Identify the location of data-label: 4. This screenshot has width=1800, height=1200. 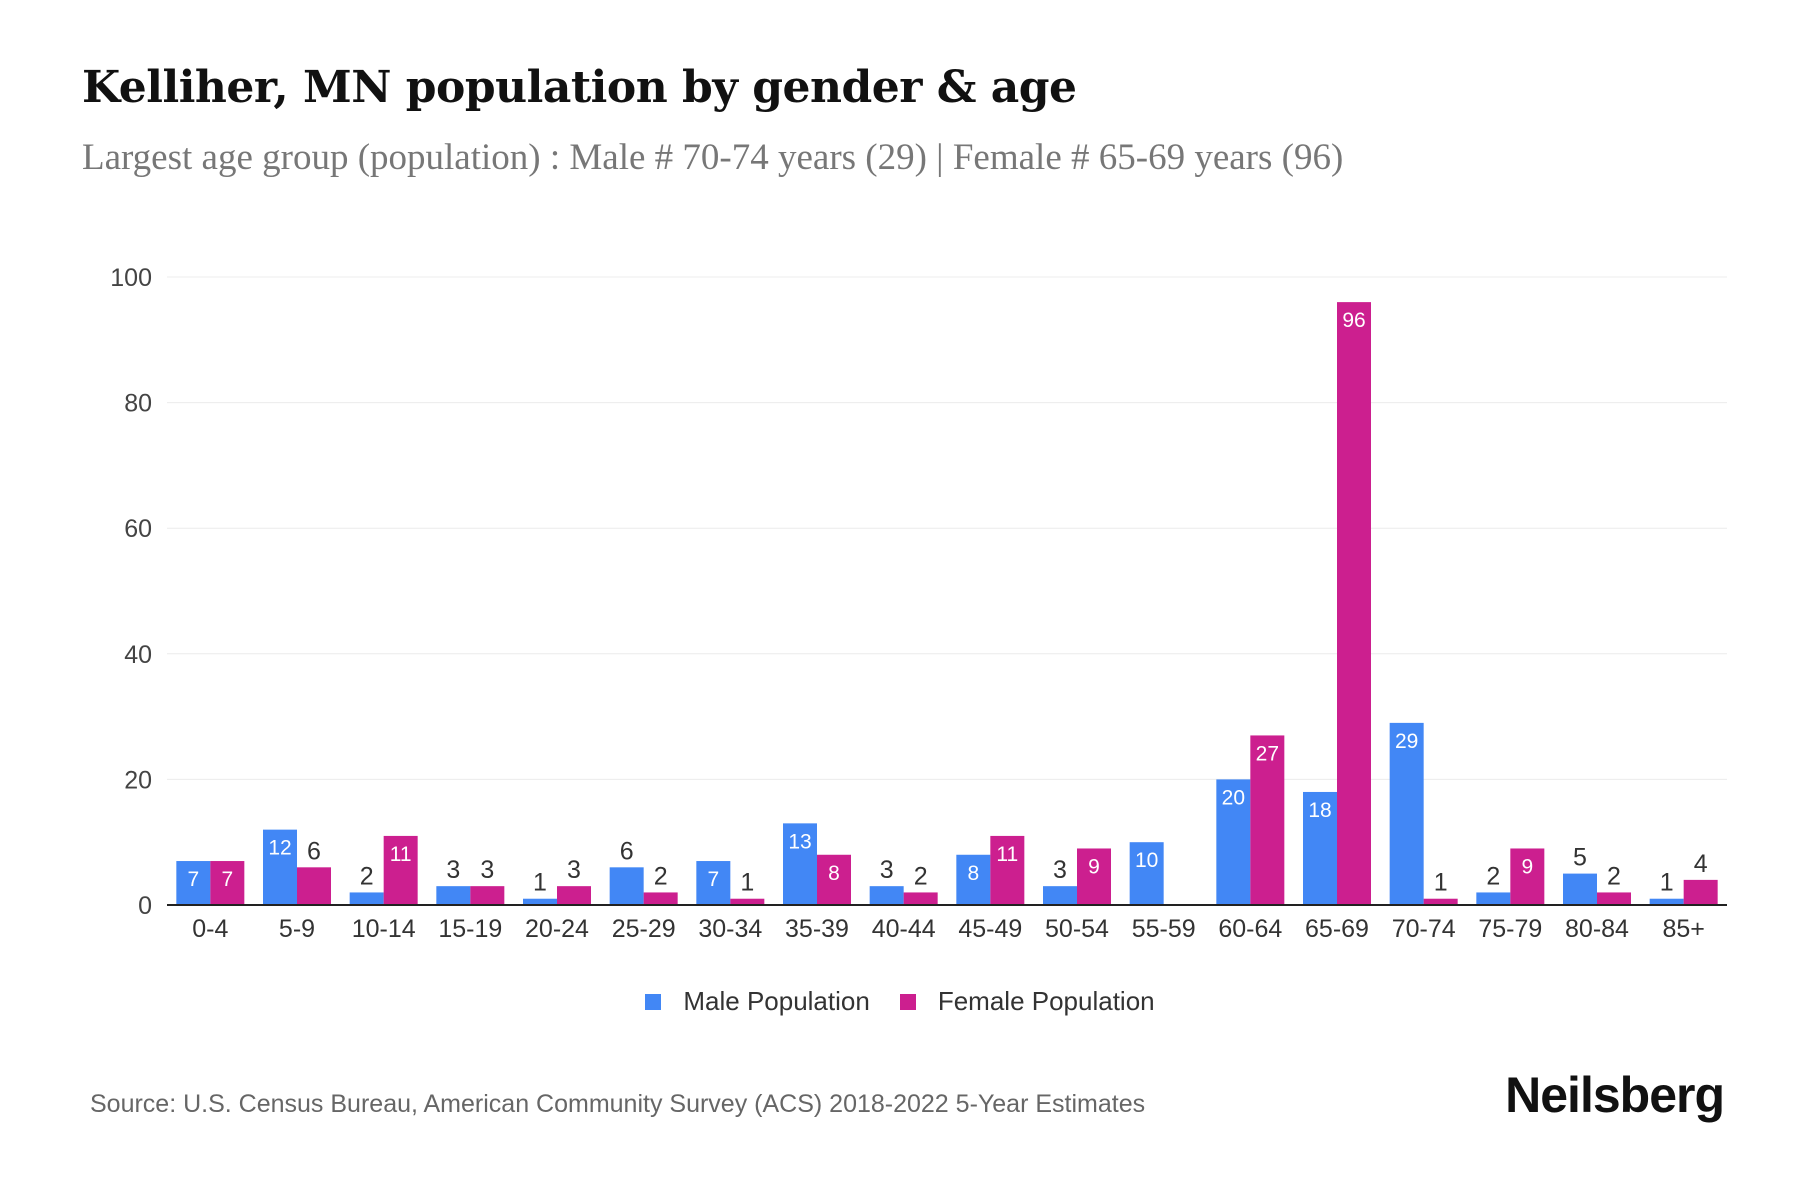
(1701, 864).